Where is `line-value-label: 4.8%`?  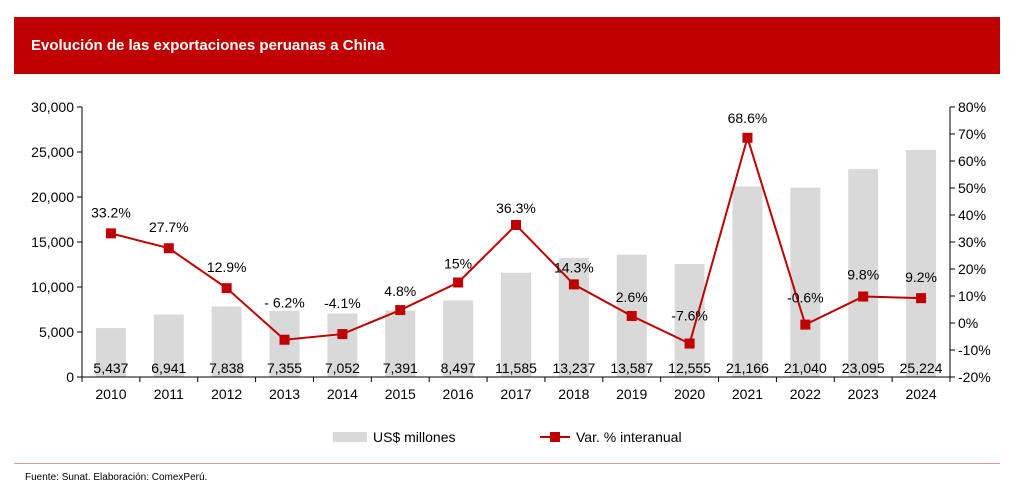
line-value-label: 4.8% is located at coordinates (400, 291).